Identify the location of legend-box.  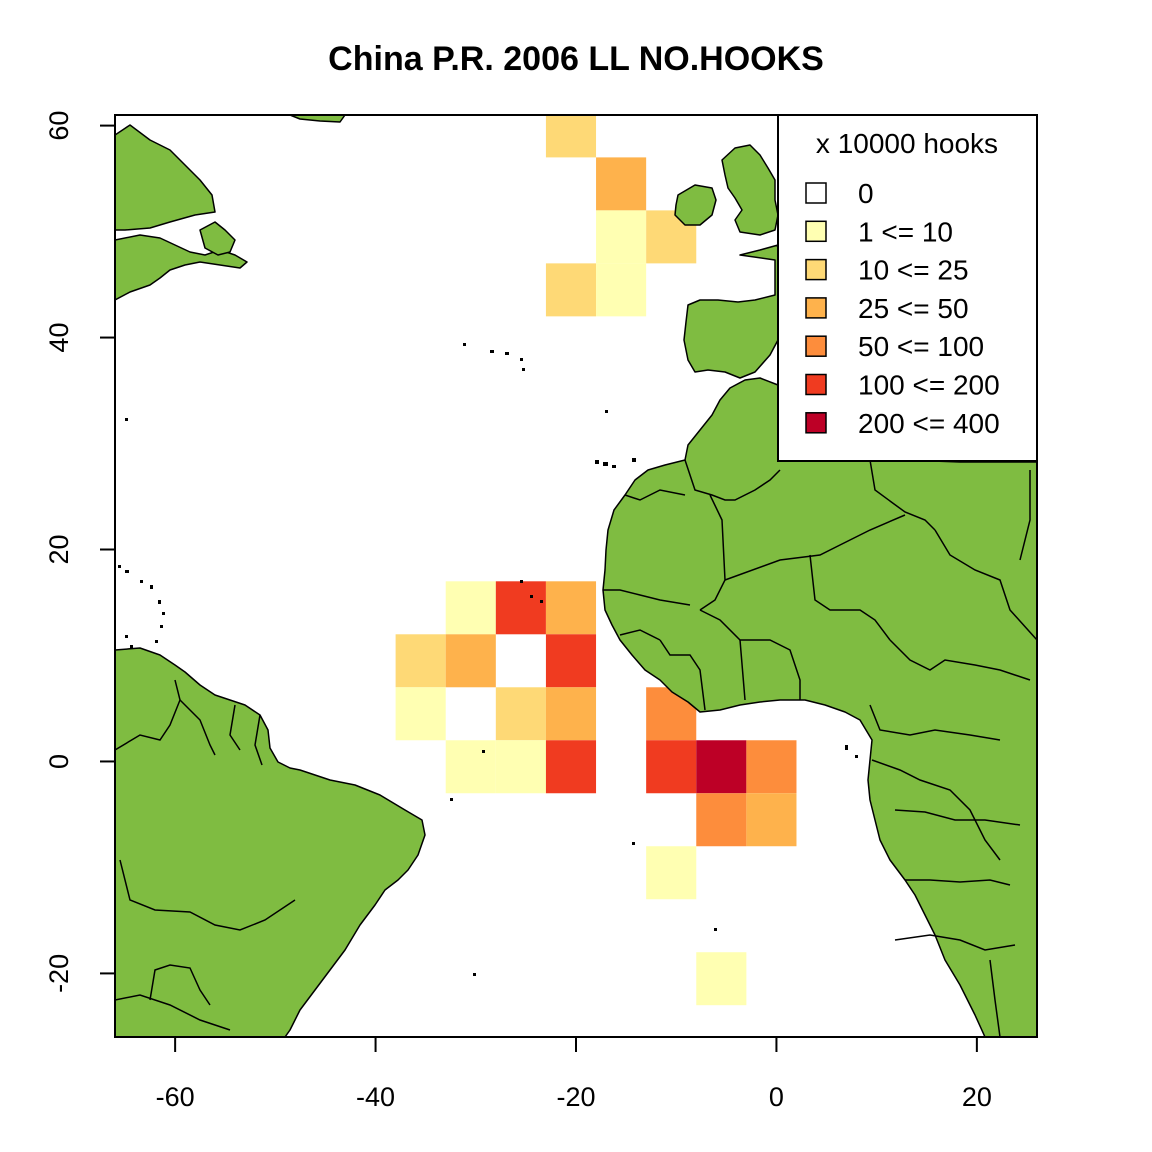
(907, 288).